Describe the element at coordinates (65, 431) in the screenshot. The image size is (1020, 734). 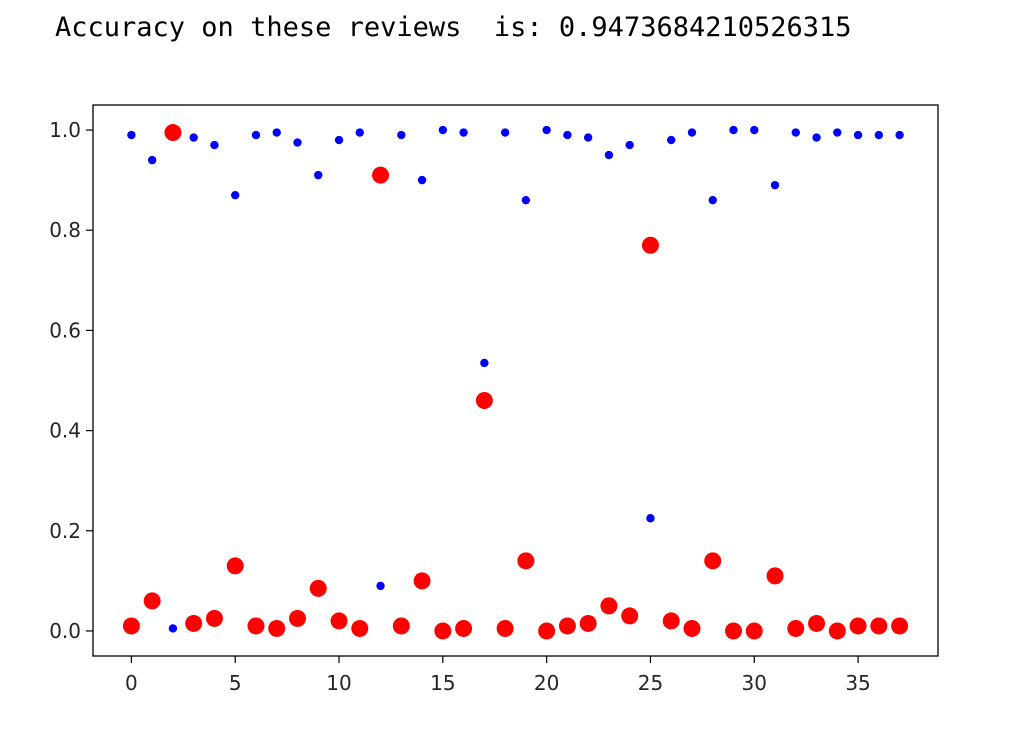
I see `y-tick-label: 0.4` at that location.